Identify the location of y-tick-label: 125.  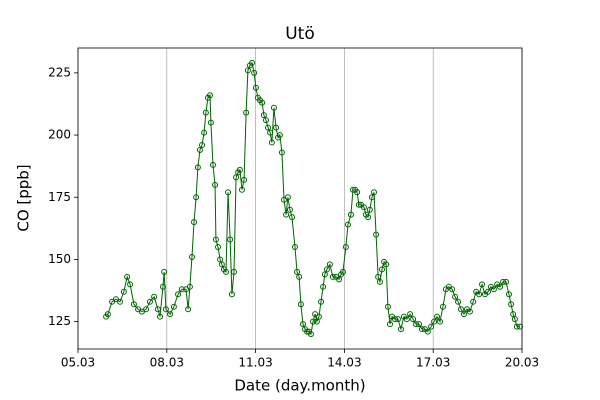
(59, 321).